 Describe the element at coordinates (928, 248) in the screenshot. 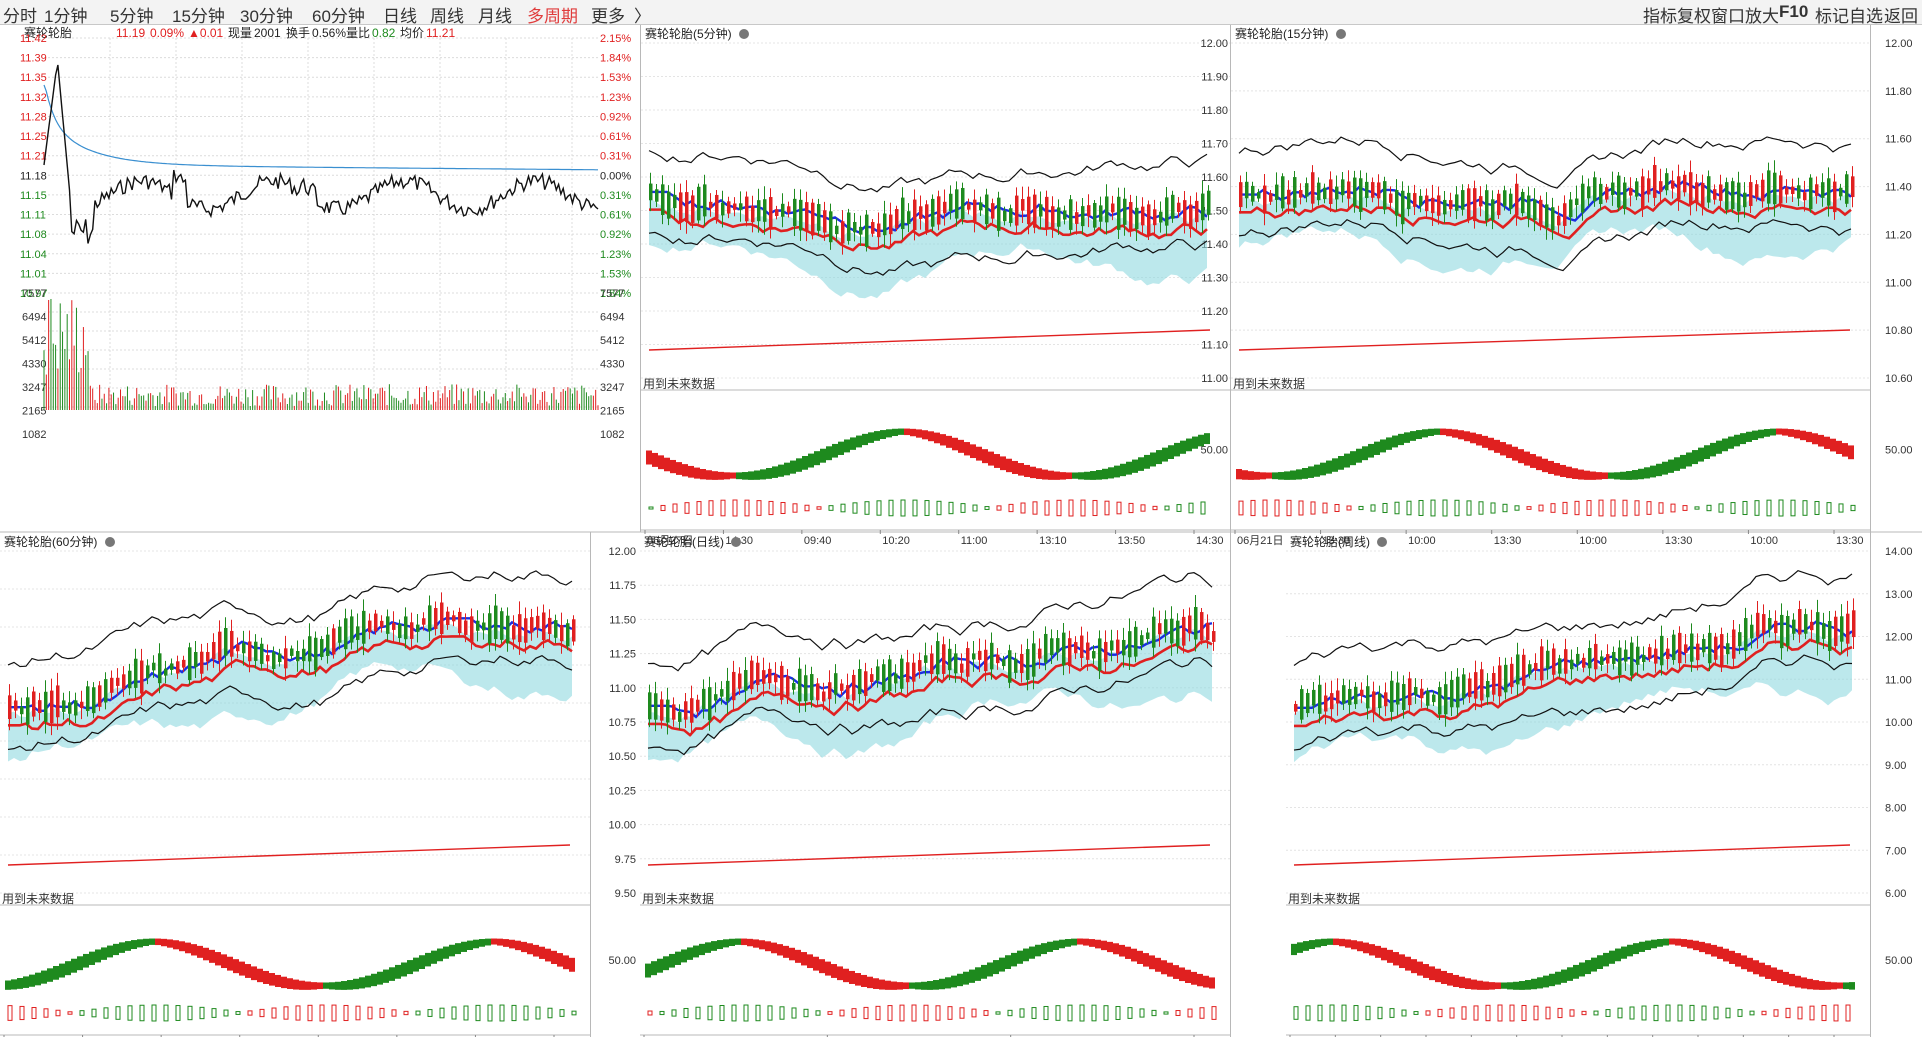

I see `ma-cloud-band` at that location.